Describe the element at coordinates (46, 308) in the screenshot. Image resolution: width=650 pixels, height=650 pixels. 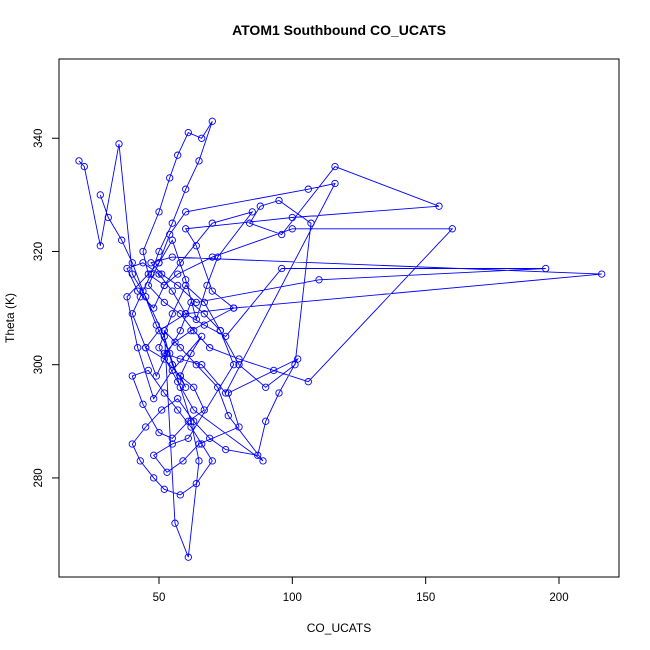
I see `y-axis: 280 300 320 340` at that location.